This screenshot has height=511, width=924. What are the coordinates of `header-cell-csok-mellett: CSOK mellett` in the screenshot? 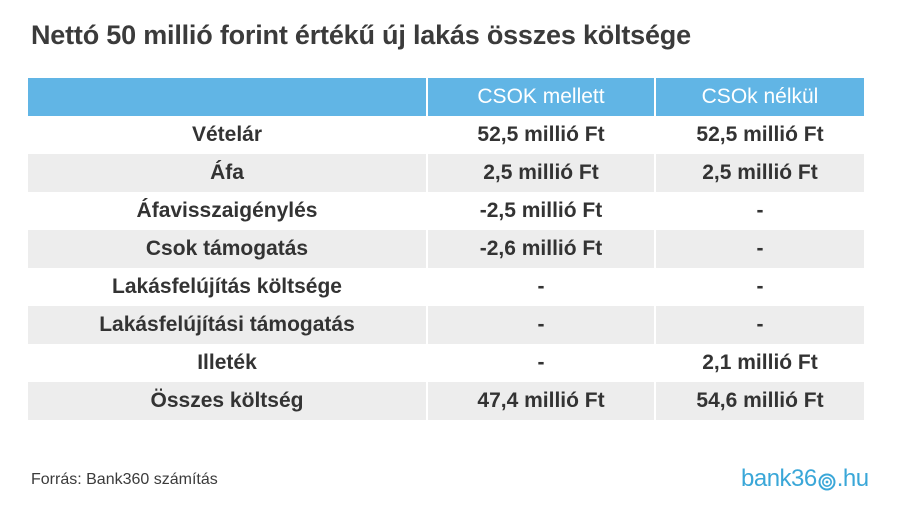 It's located at (541, 97).